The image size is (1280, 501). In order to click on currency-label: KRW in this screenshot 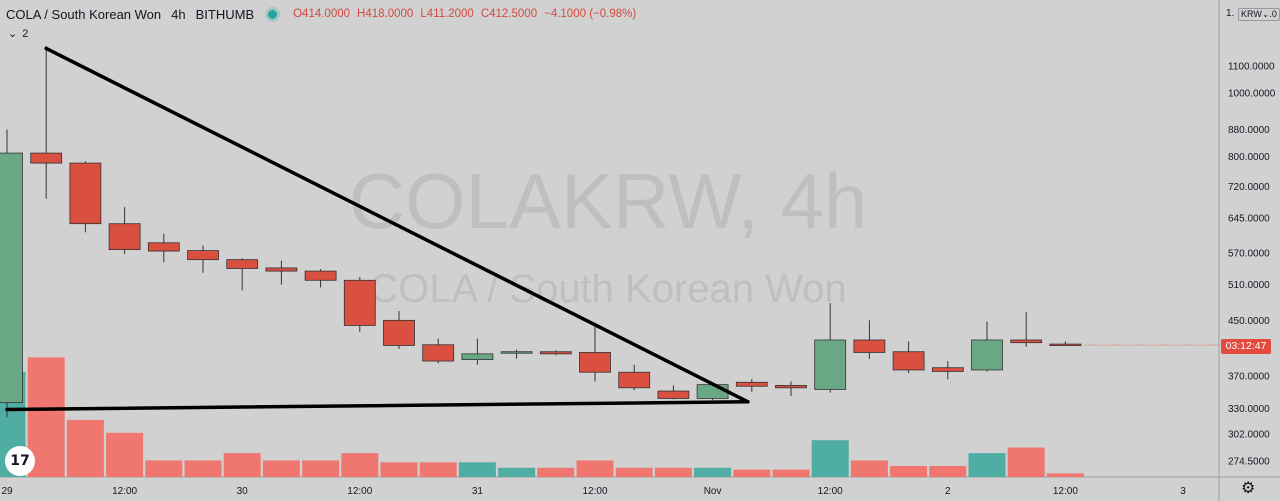, I will do `click(1251, 14)`.